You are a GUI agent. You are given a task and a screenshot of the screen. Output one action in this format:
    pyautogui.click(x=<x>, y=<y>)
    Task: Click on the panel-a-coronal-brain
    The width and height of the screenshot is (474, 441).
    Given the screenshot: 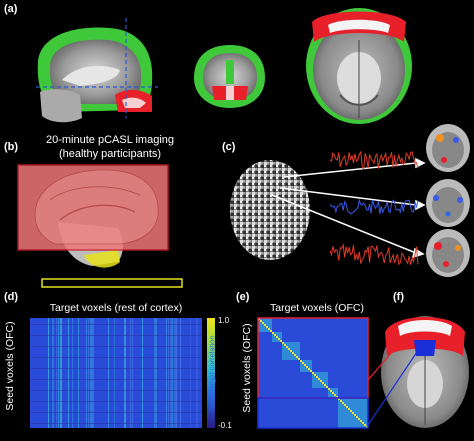 What is the action you would take?
    pyautogui.click(x=229, y=76)
    